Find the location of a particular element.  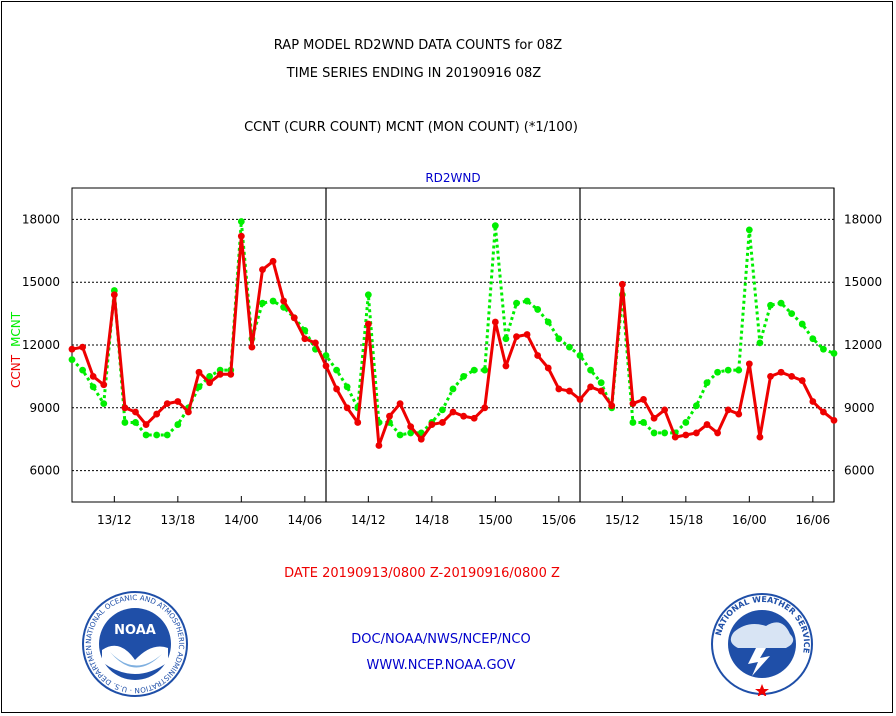

plot-title: RD2WND is located at coordinates (452, 178).